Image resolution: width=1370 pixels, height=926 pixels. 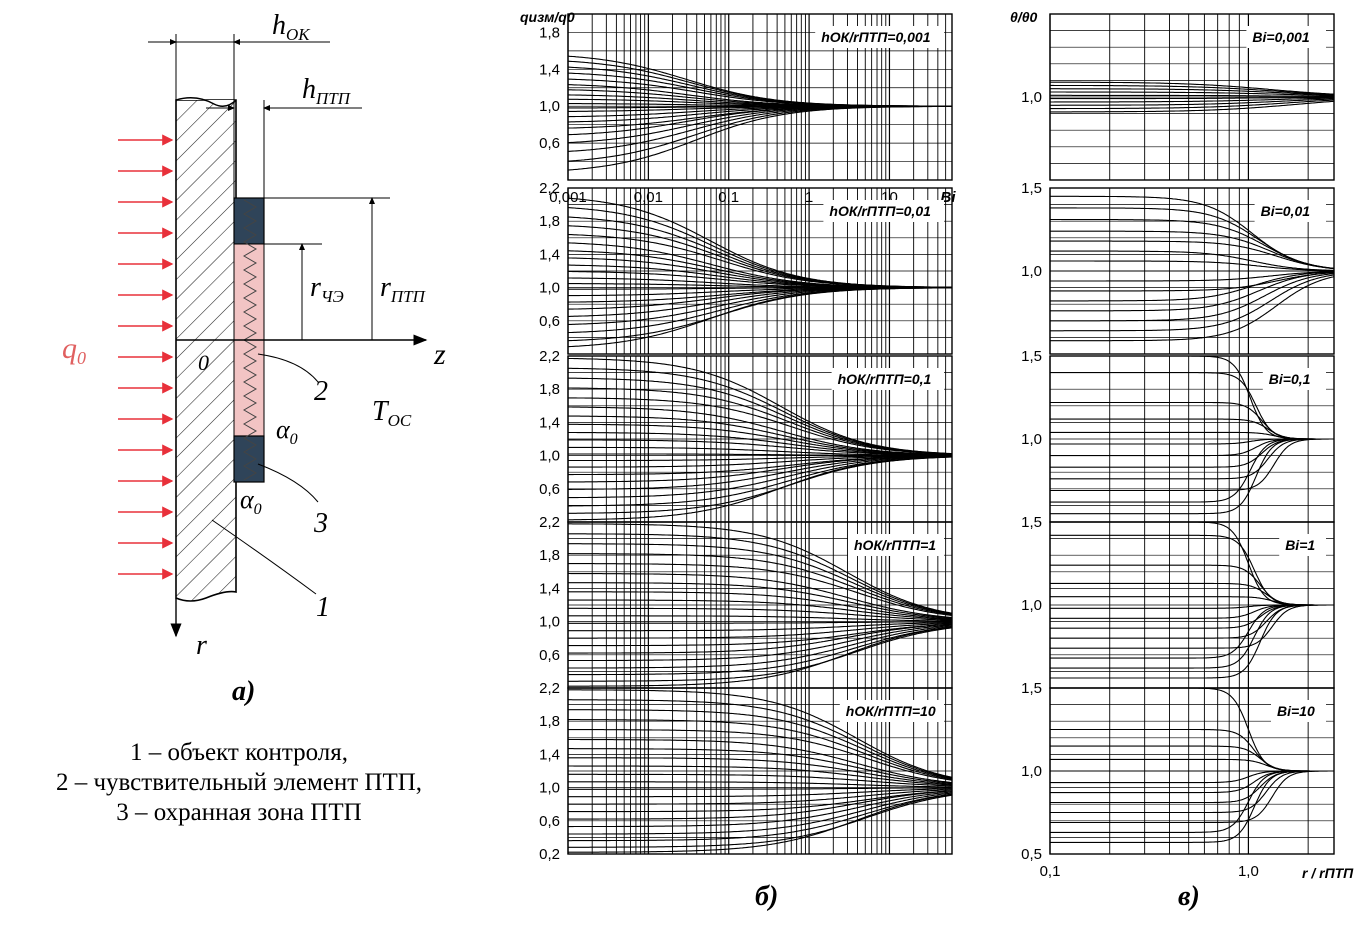 I want to click on chart-title: Bi=1, so click(x=1300, y=545).